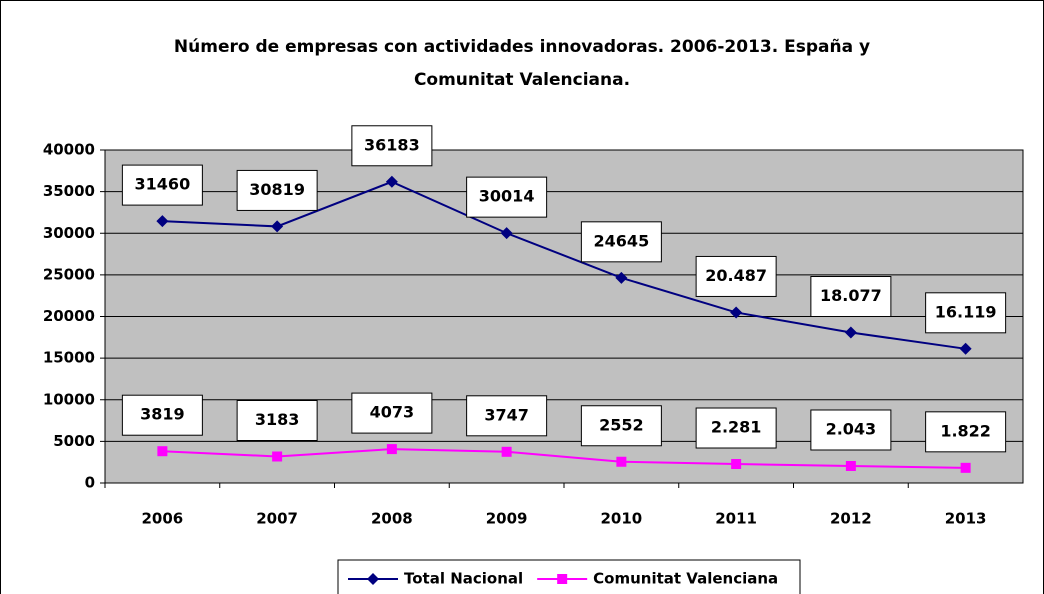 The width and height of the screenshot is (1044, 594). Describe the element at coordinates (569, 576) in the screenshot. I see `legend` at that location.